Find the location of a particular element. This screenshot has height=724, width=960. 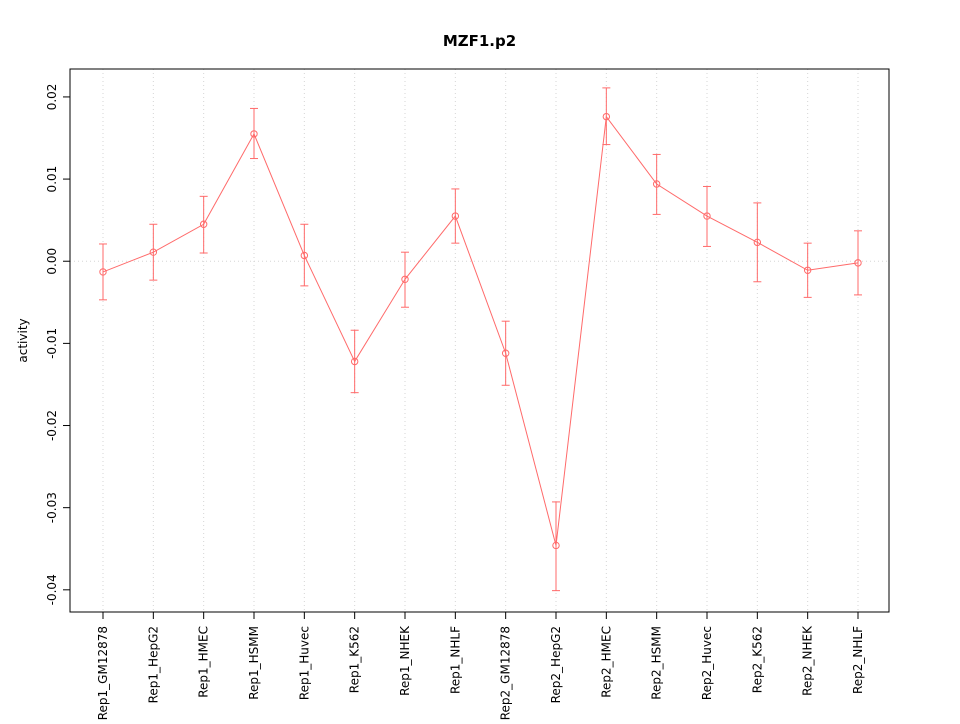

x-tick-label: Rep1_Huvec is located at coordinates (304, 663).